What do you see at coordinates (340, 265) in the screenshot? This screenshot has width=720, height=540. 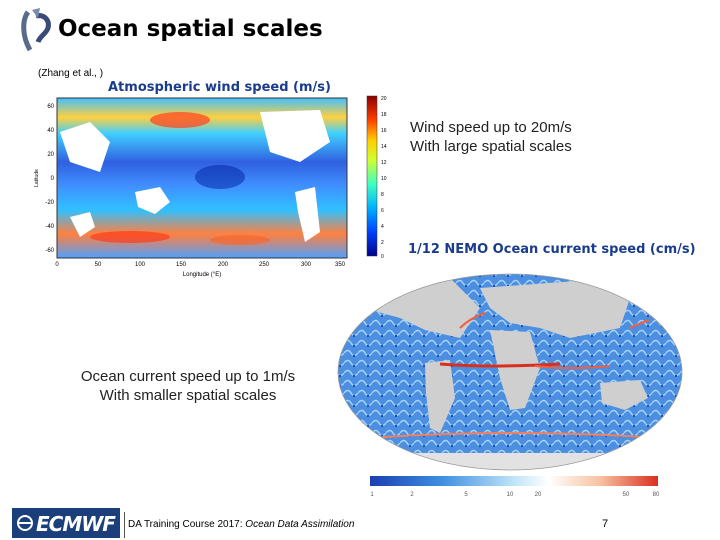 I see `wind-x-tick: 350` at bounding box center [340, 265].